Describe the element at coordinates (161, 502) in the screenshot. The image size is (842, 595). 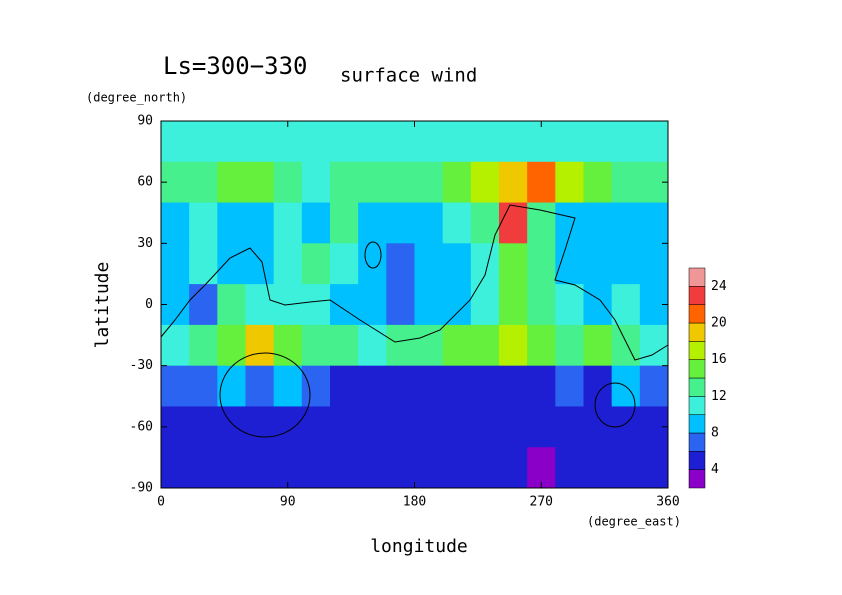
I see `x-tick-label: 0` at that location.